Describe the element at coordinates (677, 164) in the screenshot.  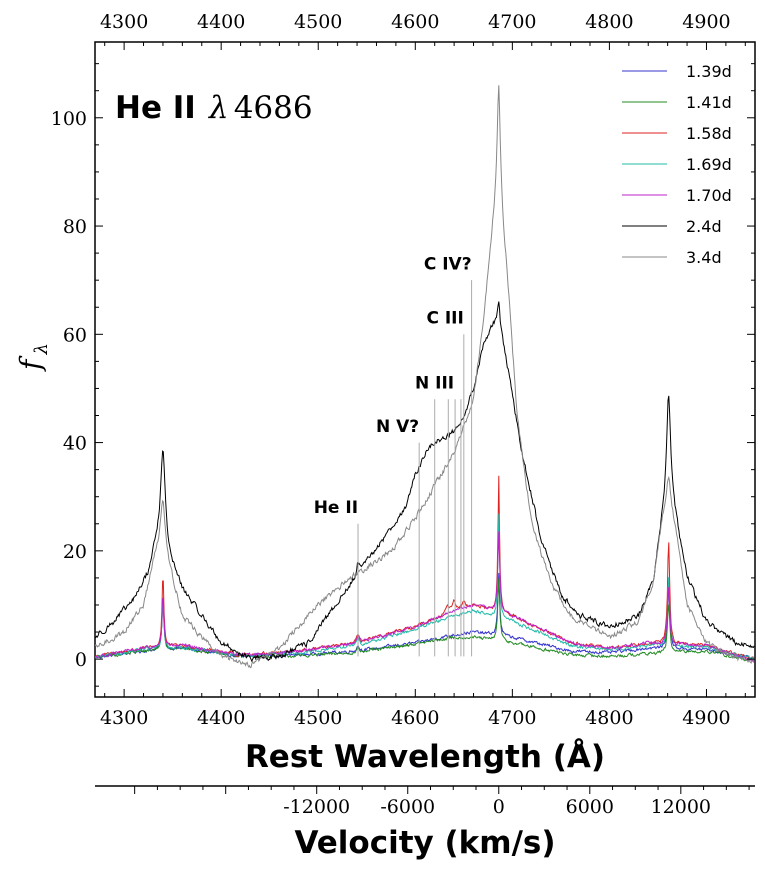
I see `legend: 1.39d 1.41d 1.58d 1.69d 1.70d 2.4d 3.4d` at that location.